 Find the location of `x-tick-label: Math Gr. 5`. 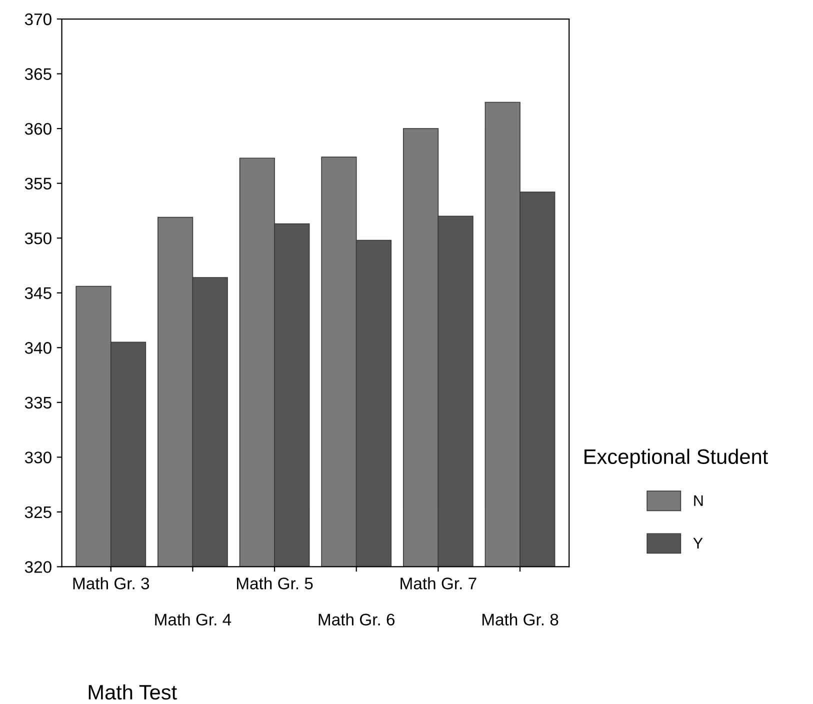

x-tick-label: Math Gr. 5 is located at coordinates (274, 583).